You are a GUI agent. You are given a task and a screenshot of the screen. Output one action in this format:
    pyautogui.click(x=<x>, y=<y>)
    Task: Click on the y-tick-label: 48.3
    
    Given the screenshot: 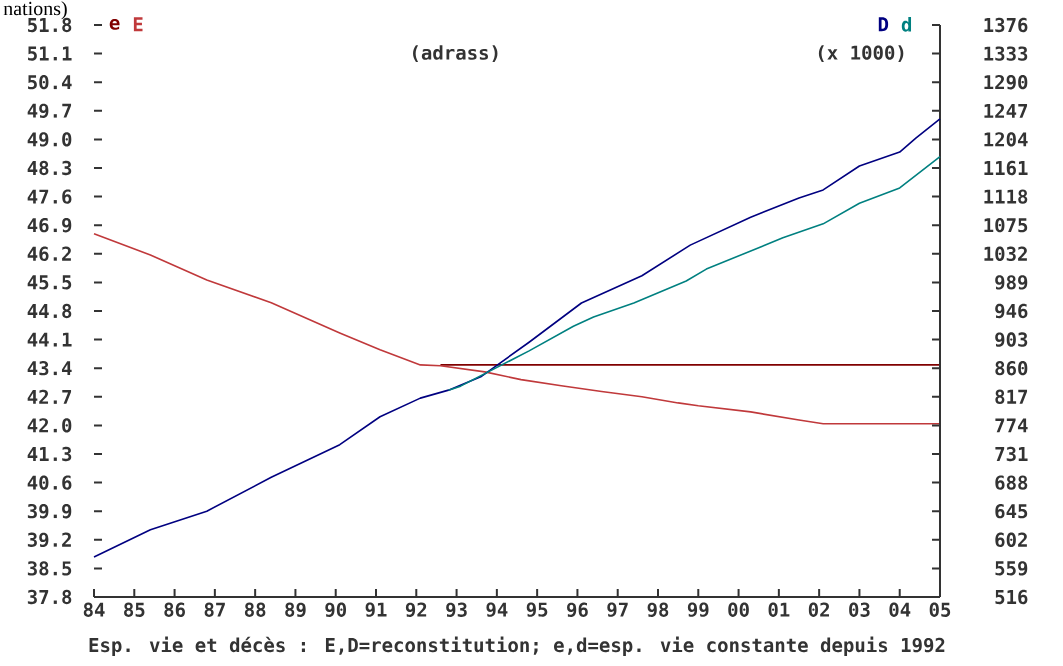 What is the action you would take?
    pyautogui.click(x=49, y=168)
    